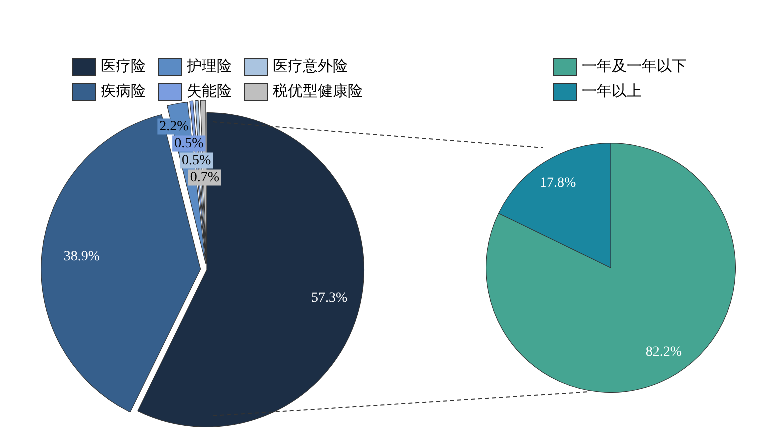  What do you see at coordinates (209, 91) in the screenshot?
I see `legend-label: 失能险` at bounding box center [209, 91].